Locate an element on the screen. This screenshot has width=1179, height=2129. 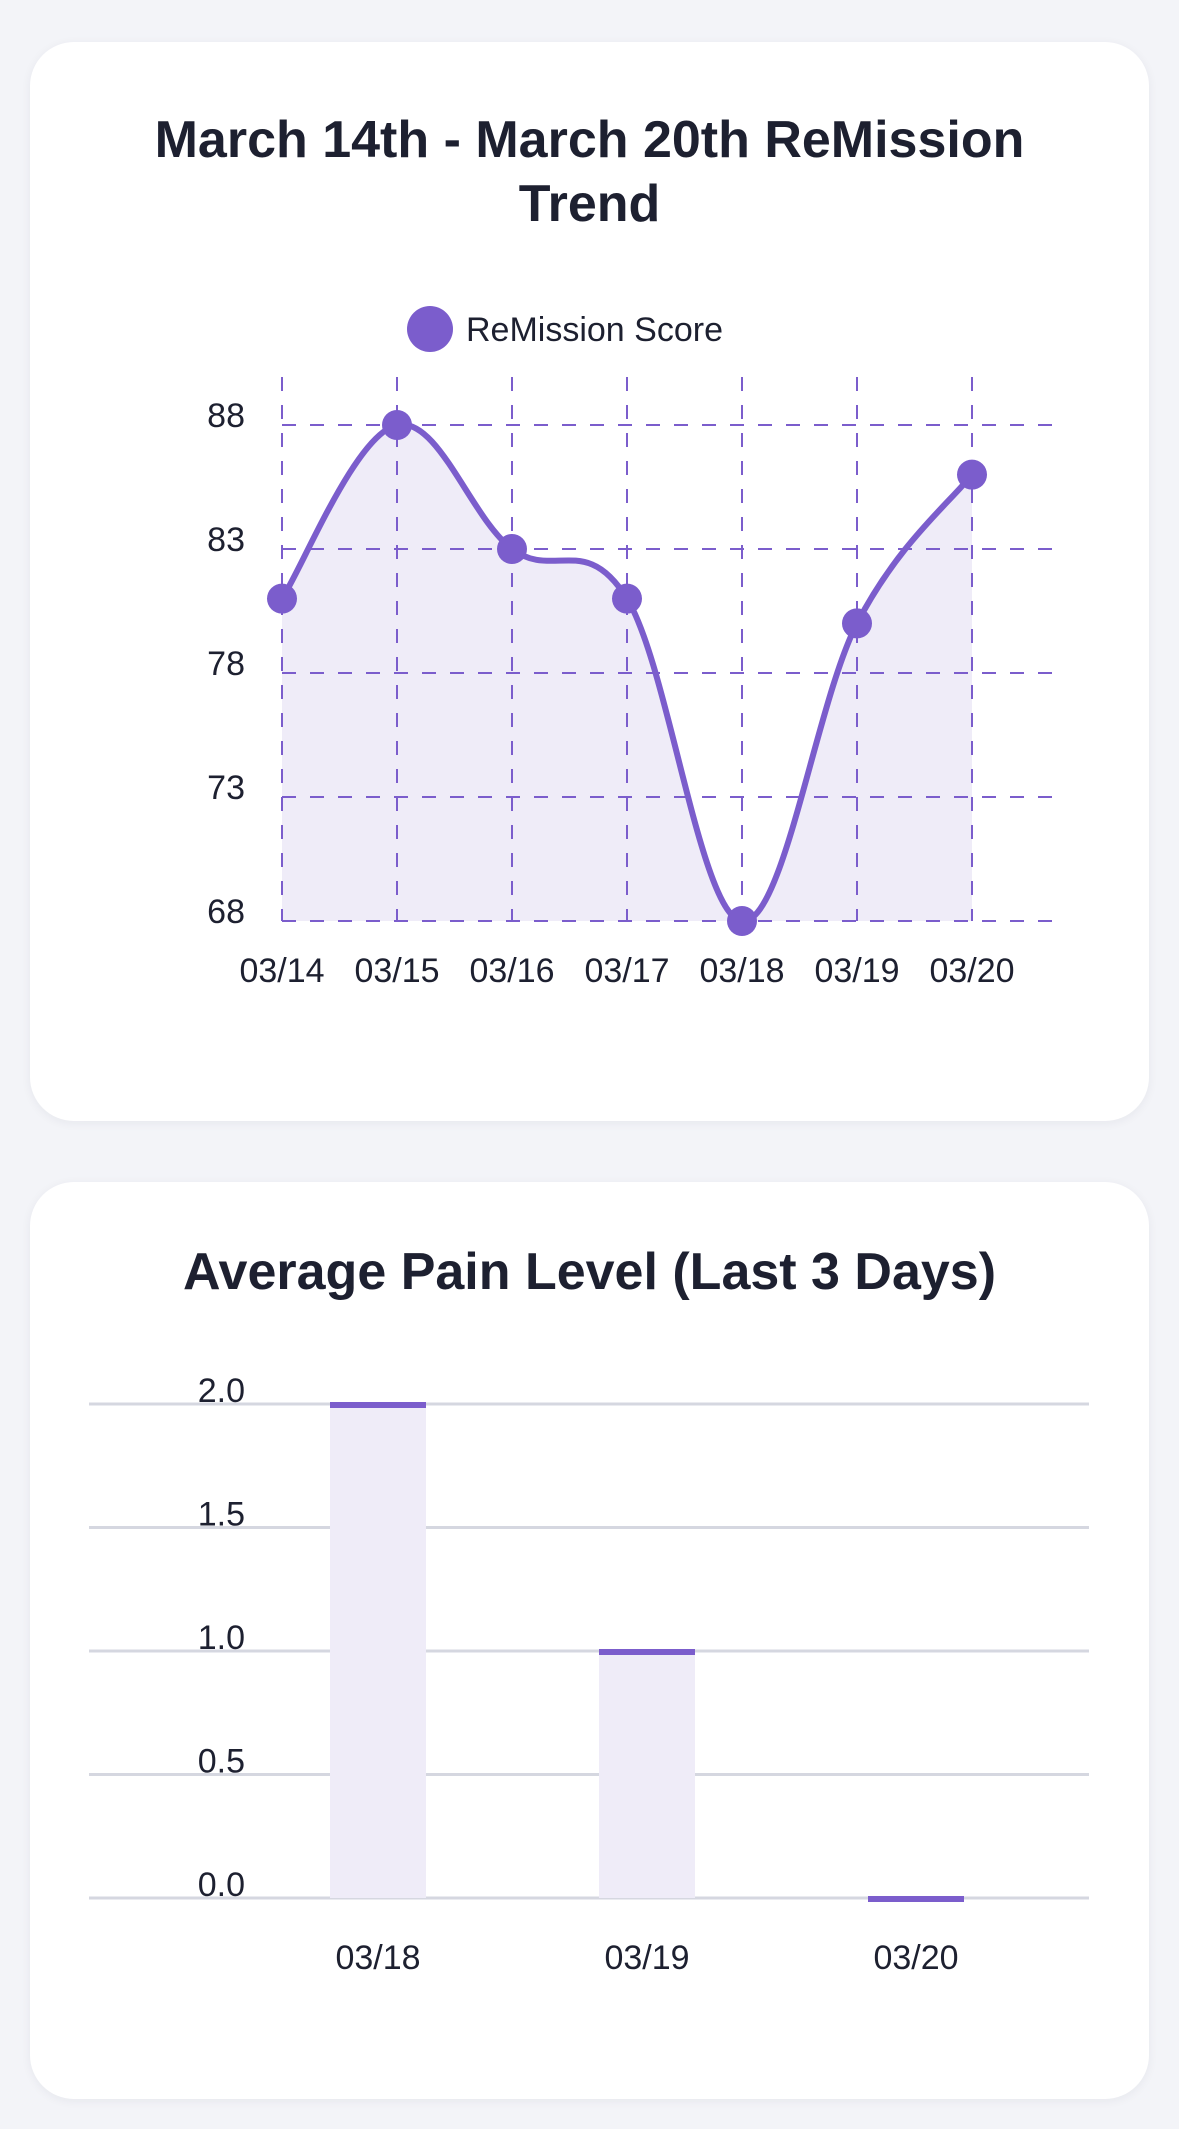
bar-x-tick-label: 03/19 is located at coordinates (646, 1958).